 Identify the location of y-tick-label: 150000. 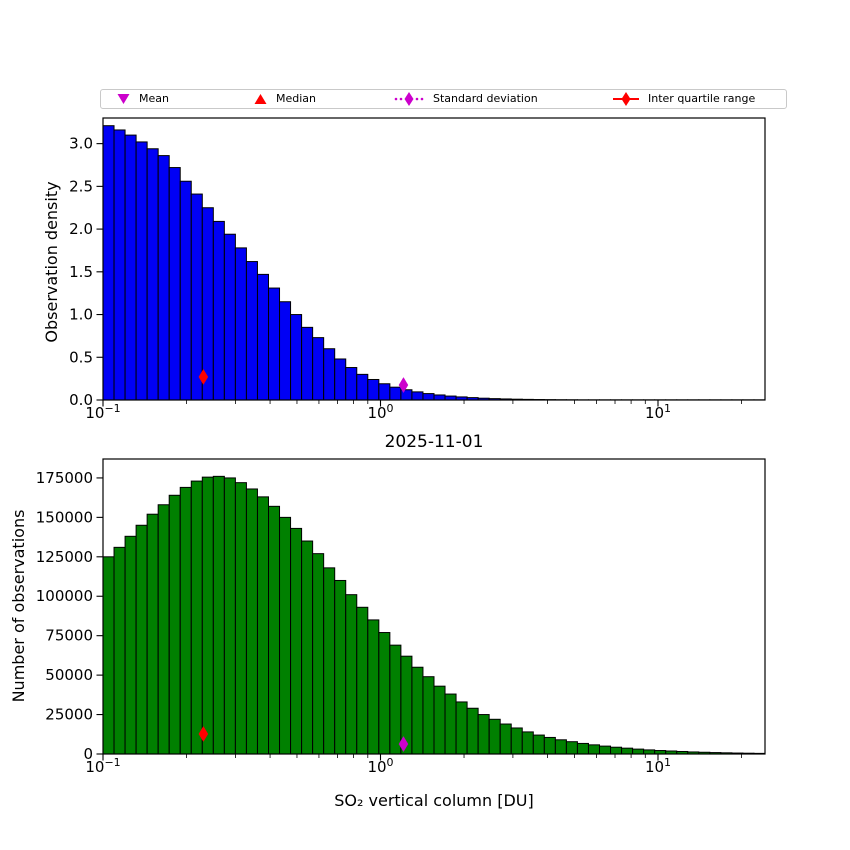
(64, 517).